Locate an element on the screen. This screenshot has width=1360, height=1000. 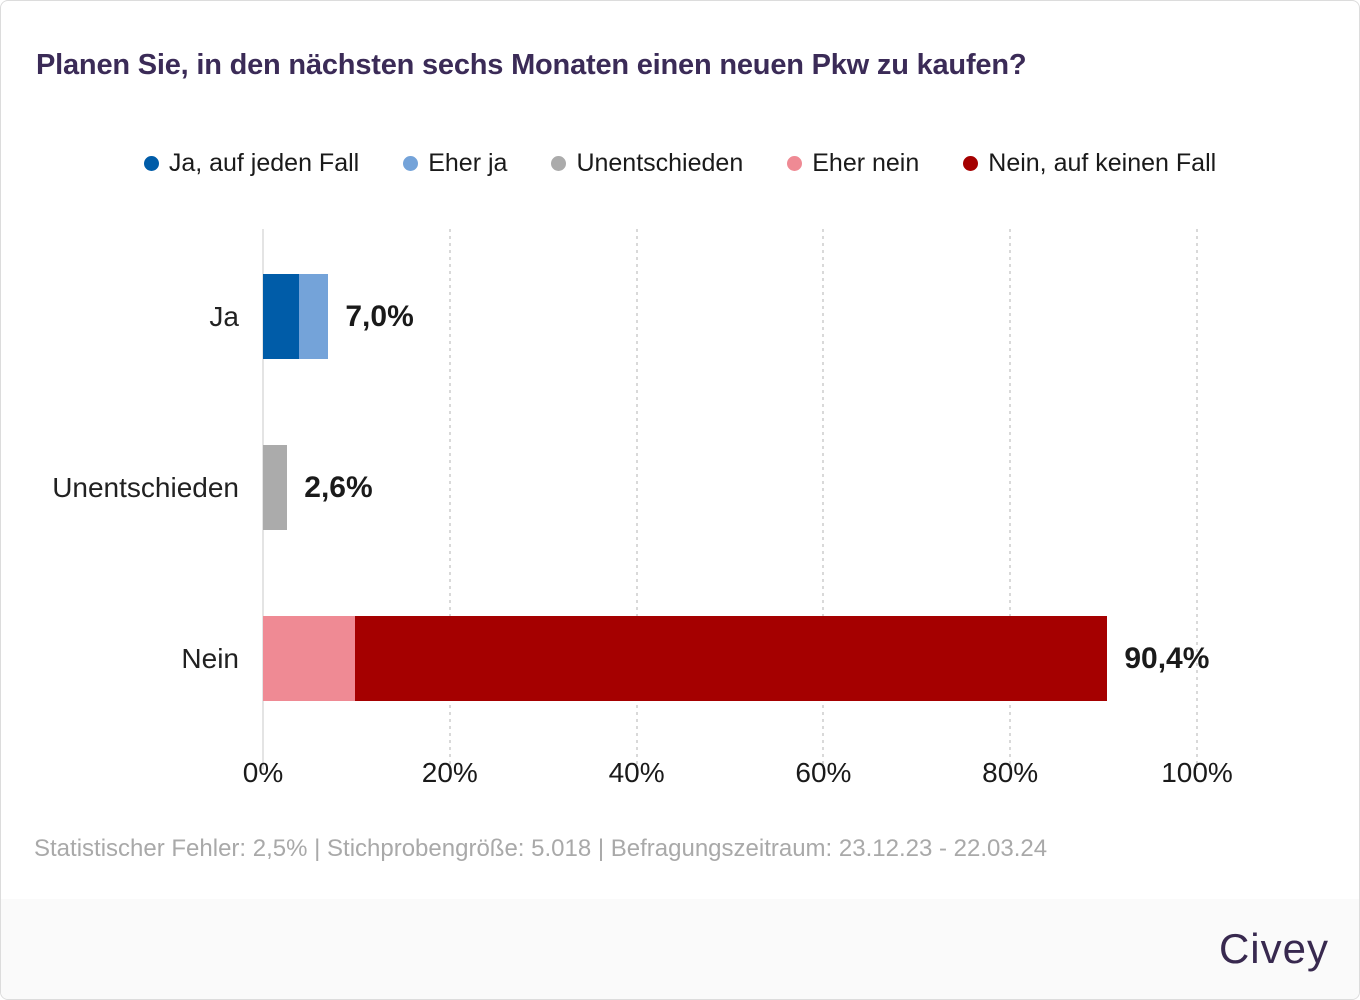
legend-item-eher-nein: Eher nein is located at coordinates (853, 163).